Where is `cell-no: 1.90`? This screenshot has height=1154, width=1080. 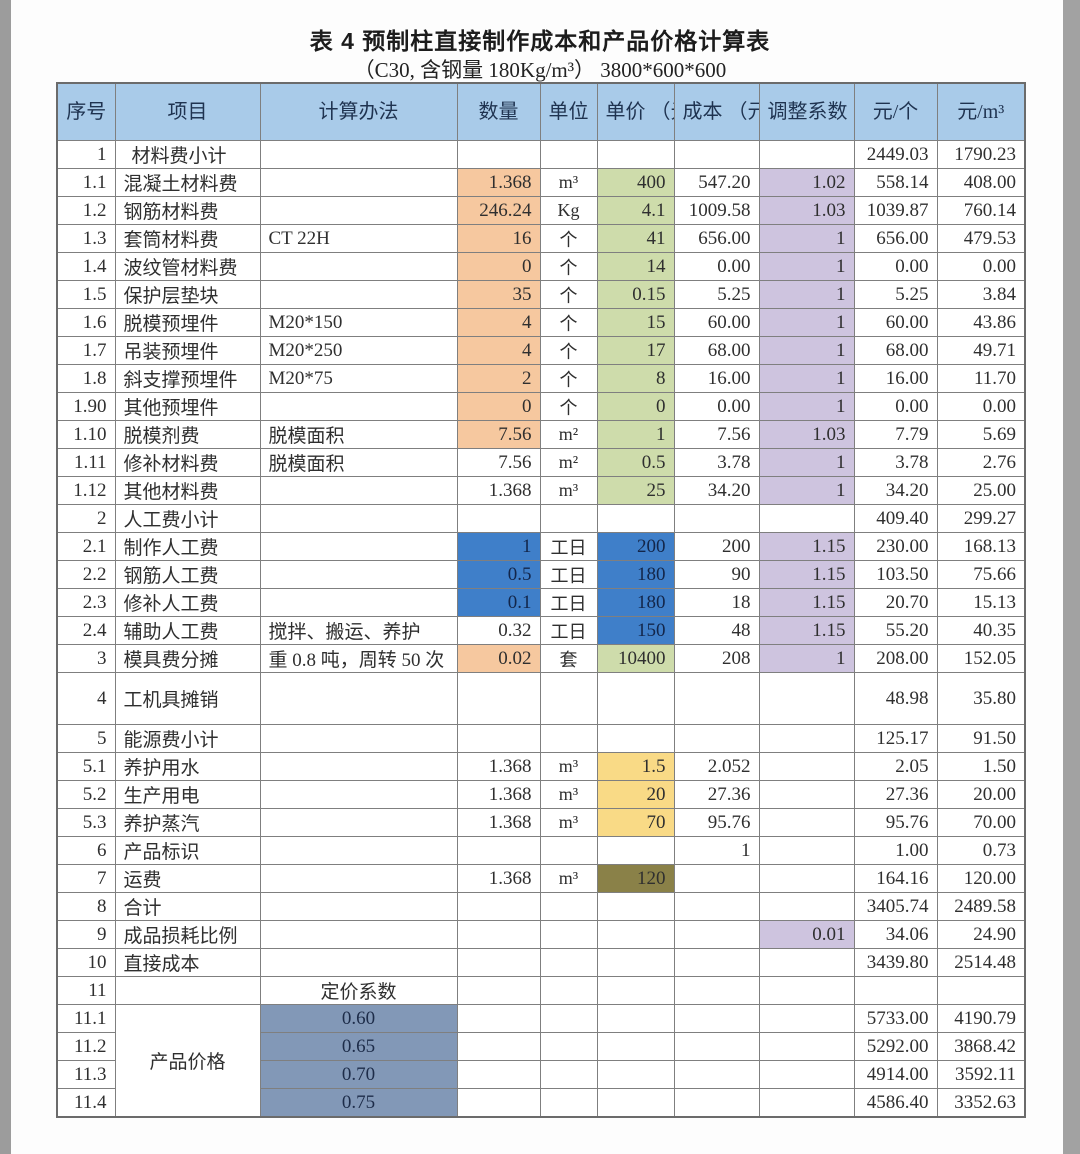
cell-no: 1.90 is located at coordinates (86, 406).